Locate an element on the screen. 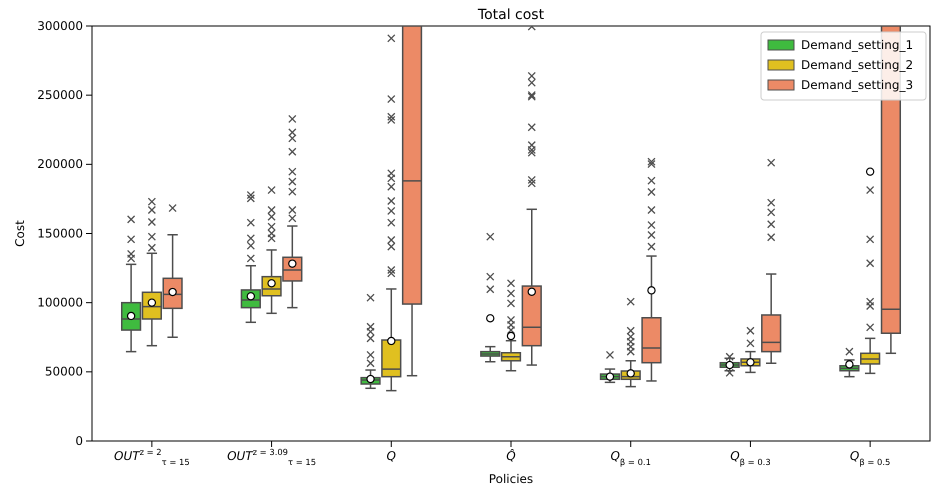 The width and height of the screenshot is (932, 489). y-axis-title: Cost is located at coordinates (20, 233).